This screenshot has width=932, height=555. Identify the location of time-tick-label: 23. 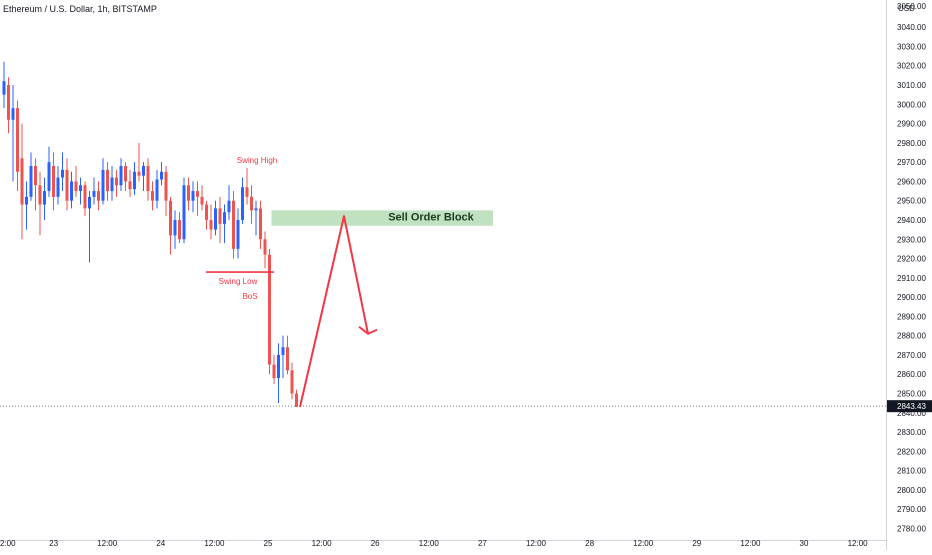
(53, 543).